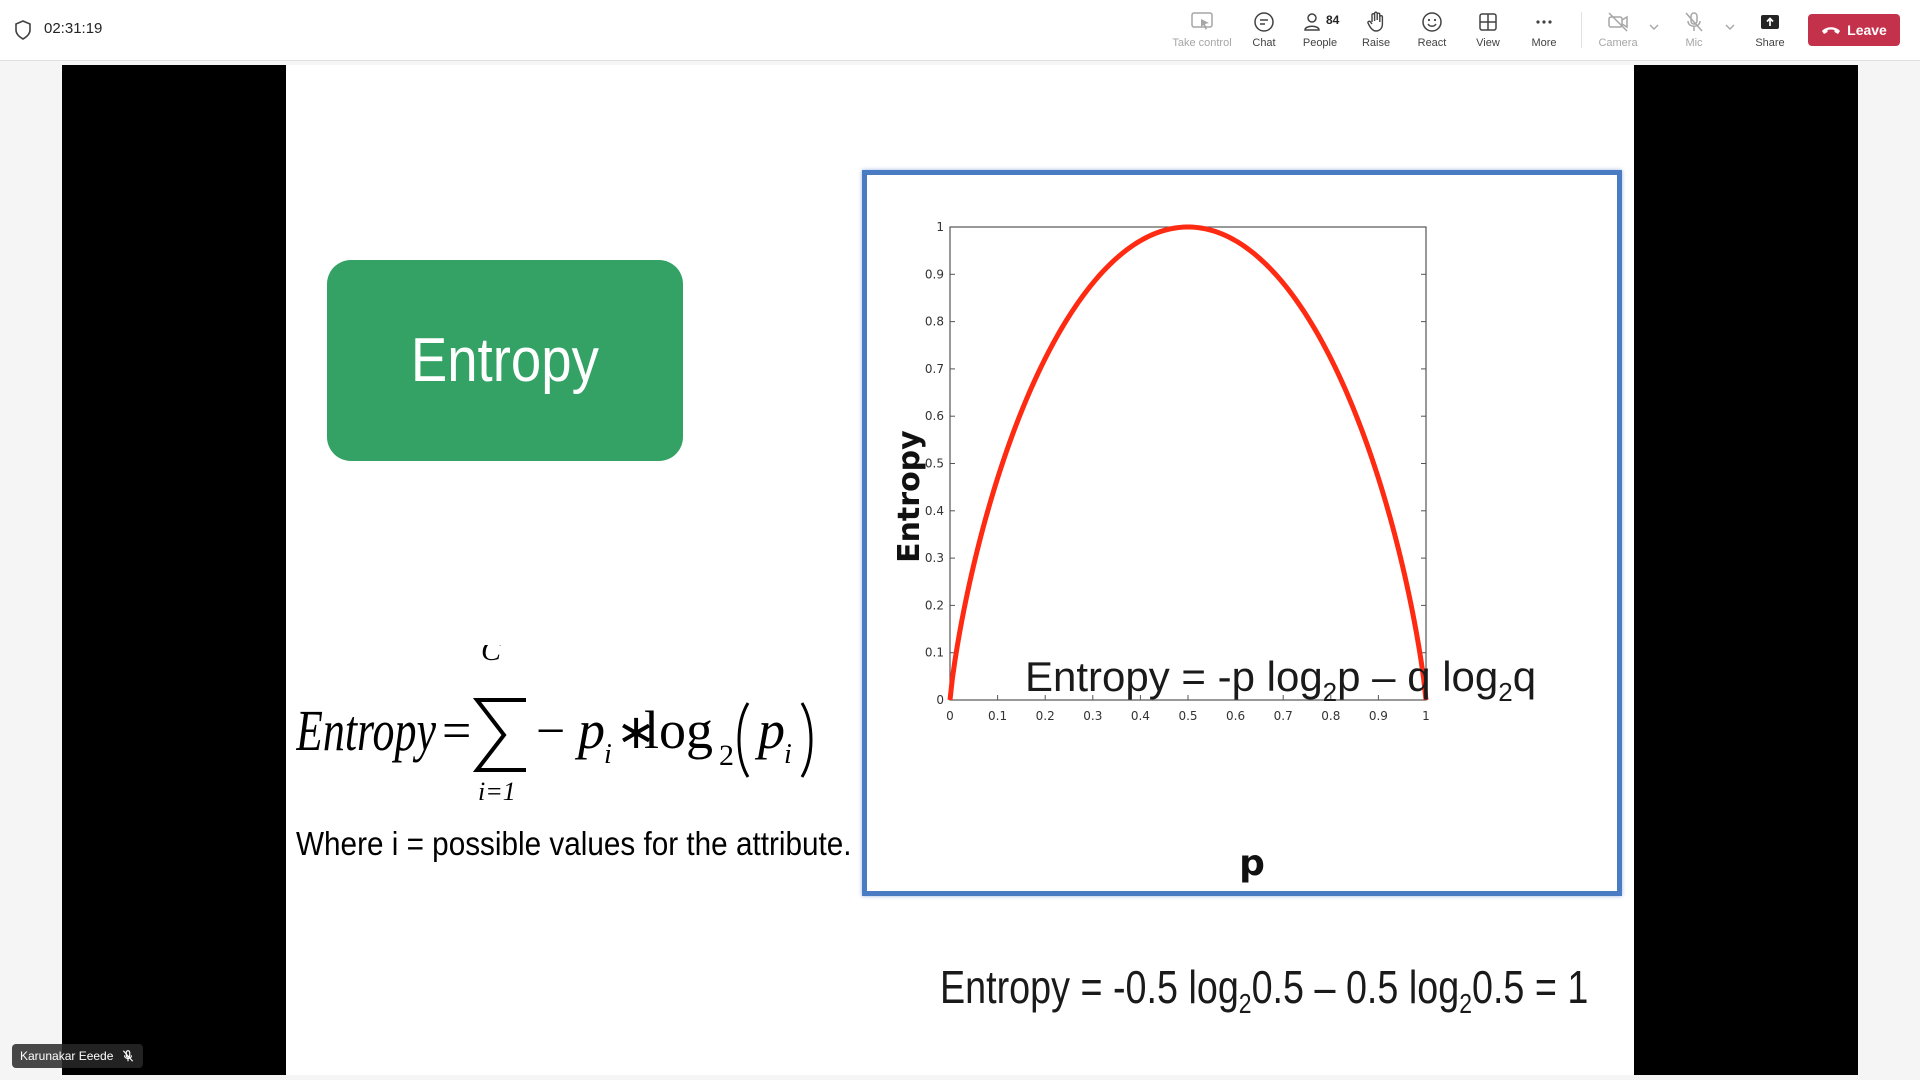 This screenshot has width=1920, height=1080. Describe the element at coordinates (934, 653) in the screenshot. I see `y-tick-label: 0.1` at that location.